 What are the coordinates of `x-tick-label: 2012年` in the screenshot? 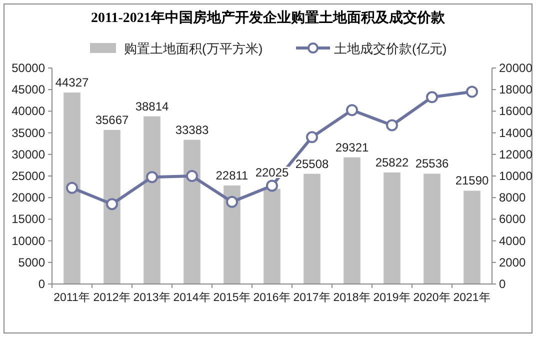 It's located at (112, 297).